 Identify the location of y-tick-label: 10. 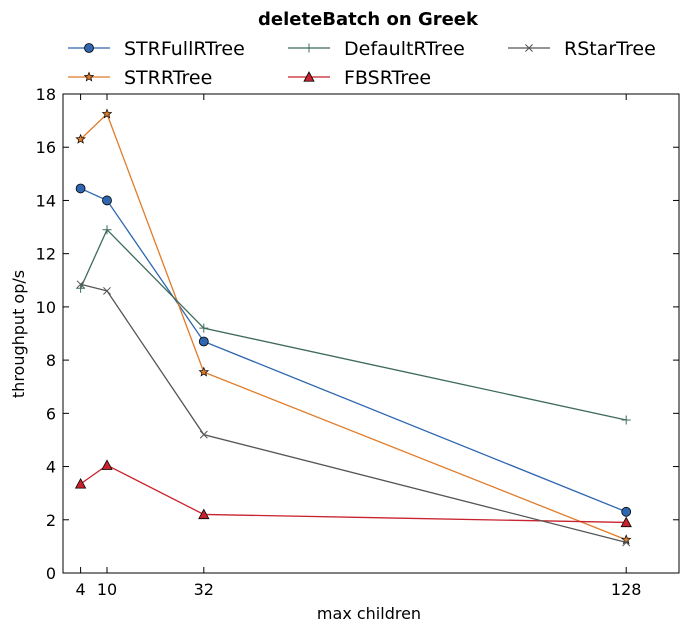
(46, 307).